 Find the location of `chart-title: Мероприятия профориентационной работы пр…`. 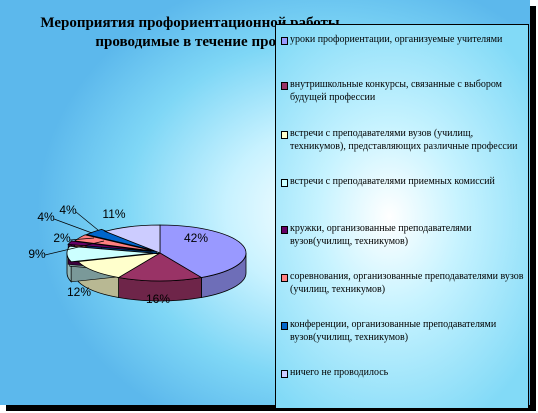

chart-title: Мероприятия профориентационной работы пр… is located at coordinates (190, 33).